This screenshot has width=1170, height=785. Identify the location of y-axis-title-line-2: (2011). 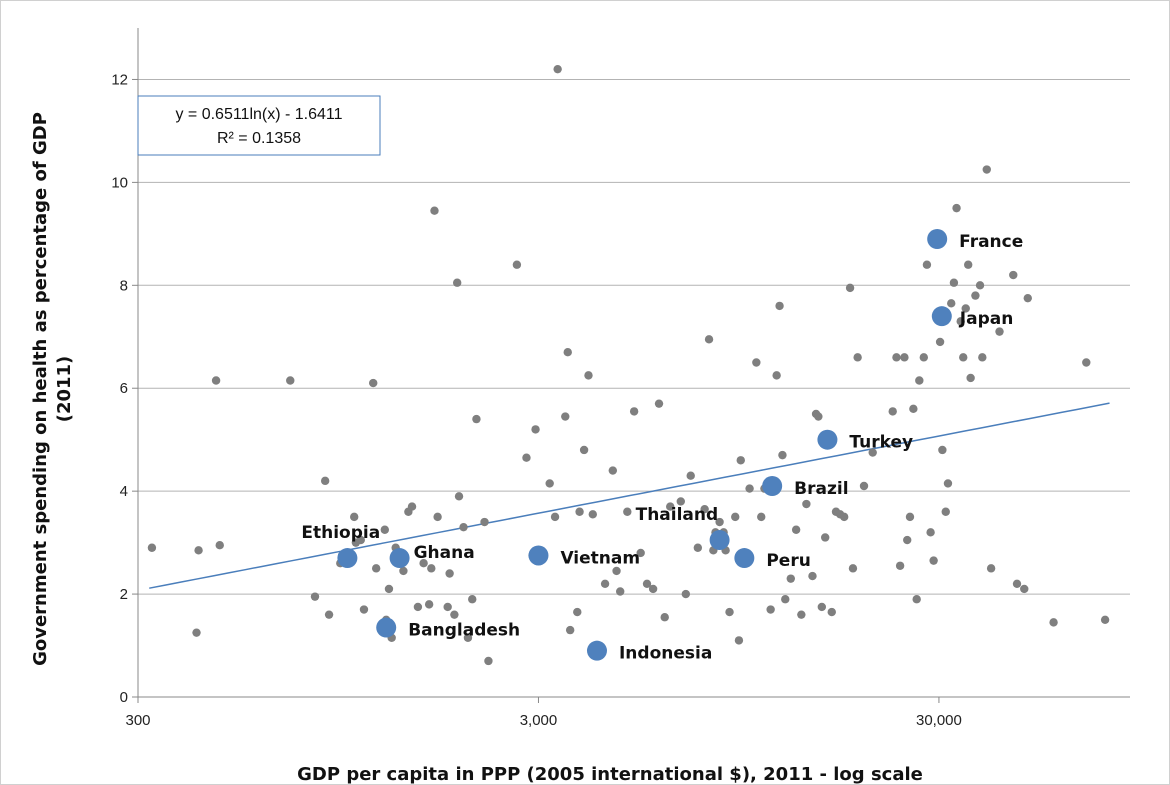
(64, 389).